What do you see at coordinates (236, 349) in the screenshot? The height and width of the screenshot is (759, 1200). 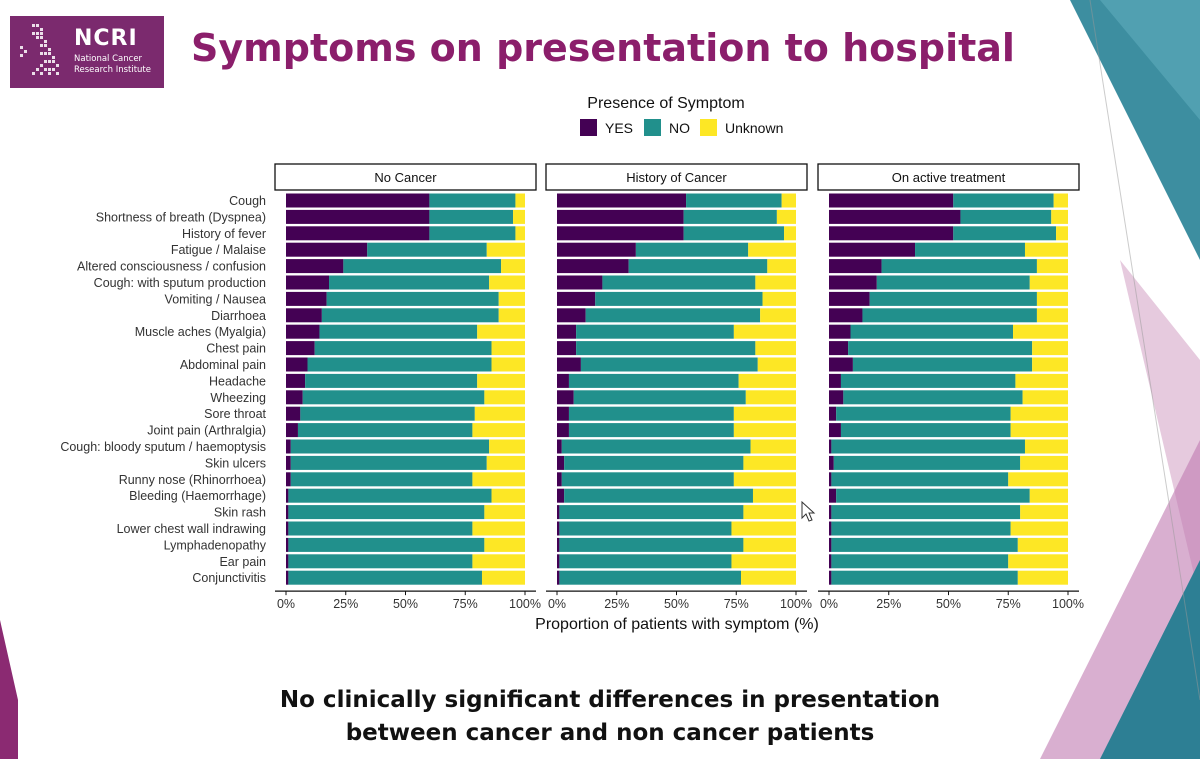 I see `category-label: Chest pain` at bounding box center [236, 349].